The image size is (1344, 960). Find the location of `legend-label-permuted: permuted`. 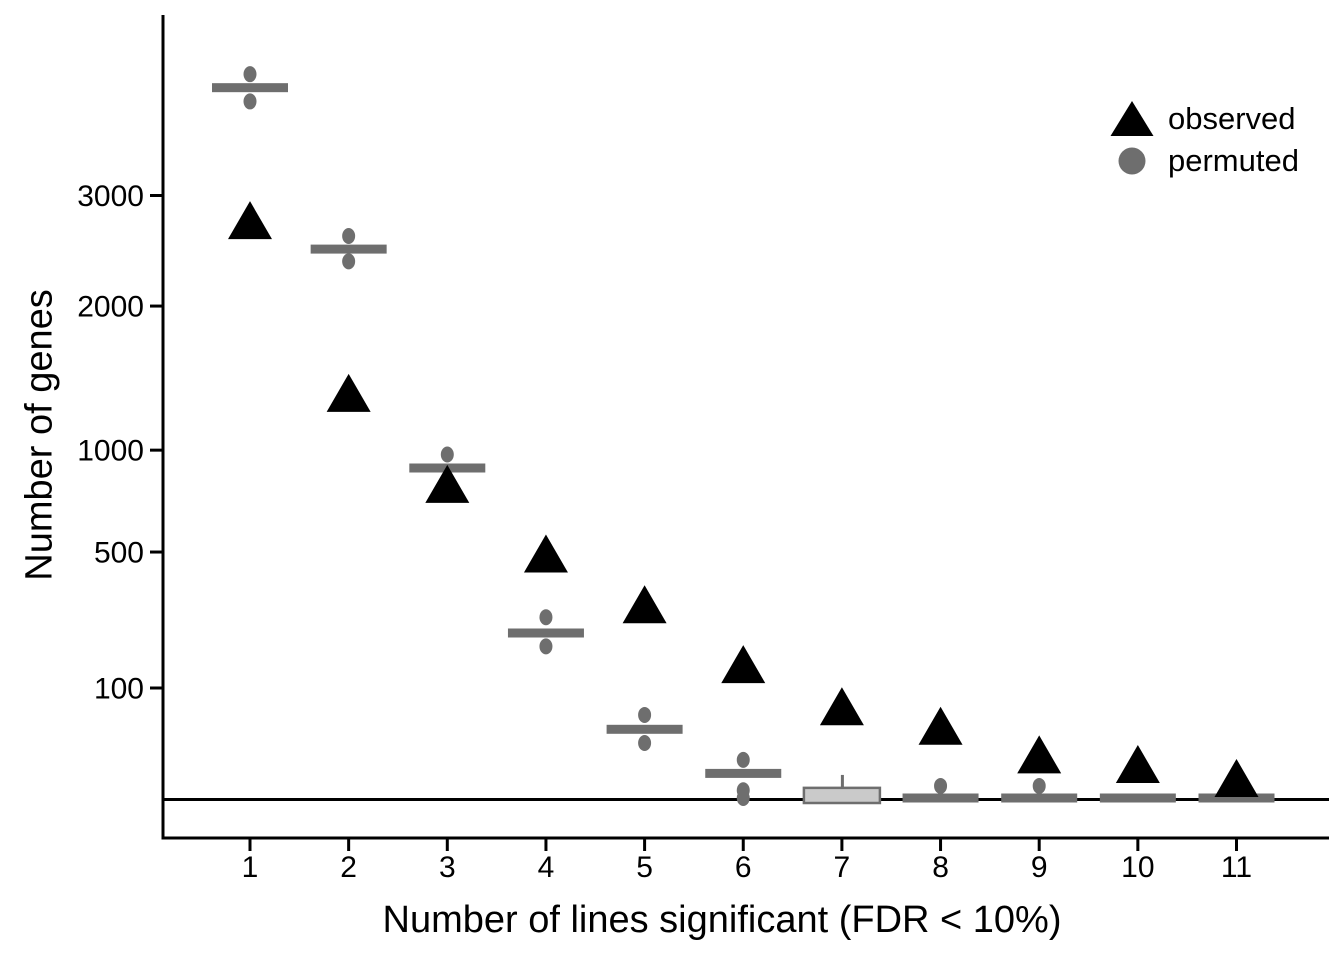

legend-label-permuted: permuted is located at coordinates (1233, 160).